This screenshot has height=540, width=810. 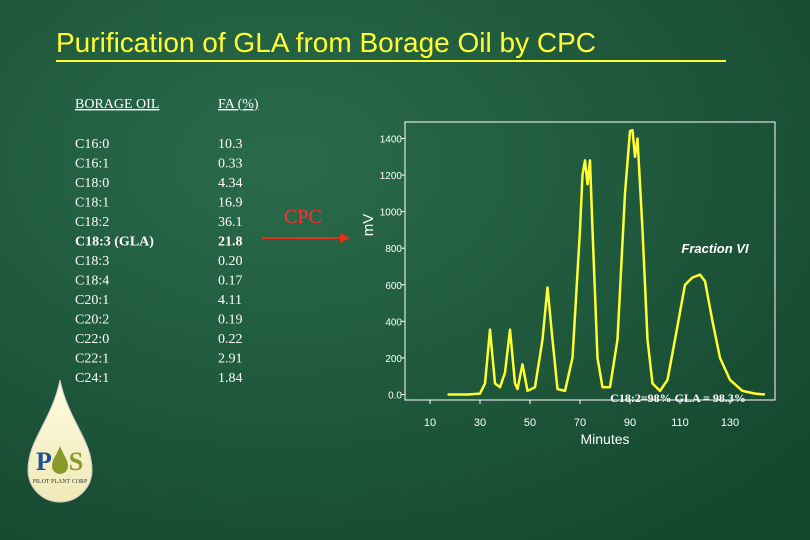 What do you see at coordinates (44, 461) in the screenshot?
I see `logo-letter: P` at bounding box center [44, 461].